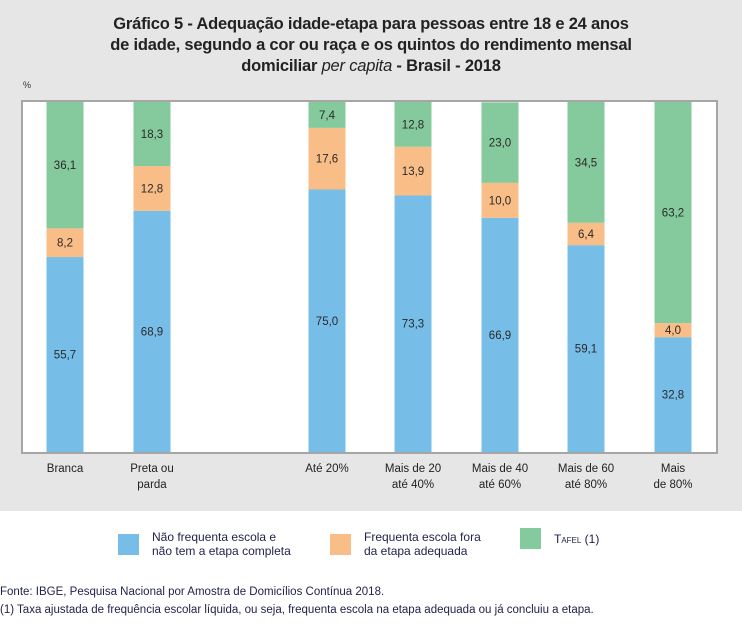  Describe the element at coordinates (416, 551) in the screenshot. I see `legend-text-line2: da etapa adequada` at that location.